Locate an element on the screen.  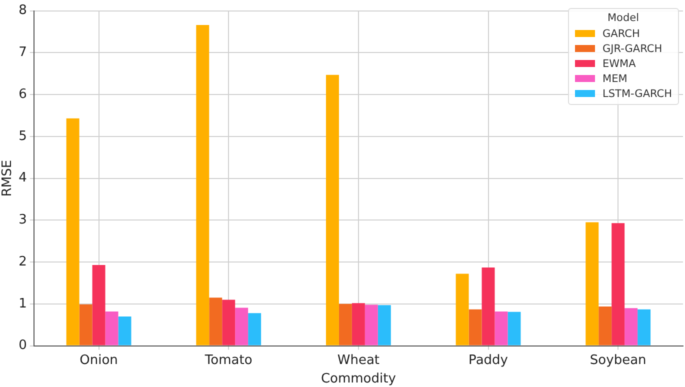
y-tick-label: 6 is located at coordinates (22, 94).